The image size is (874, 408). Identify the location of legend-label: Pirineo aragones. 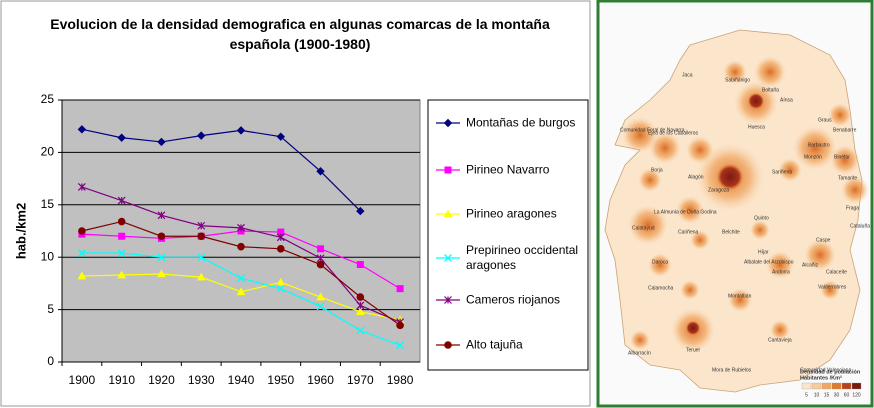
(511, 213).